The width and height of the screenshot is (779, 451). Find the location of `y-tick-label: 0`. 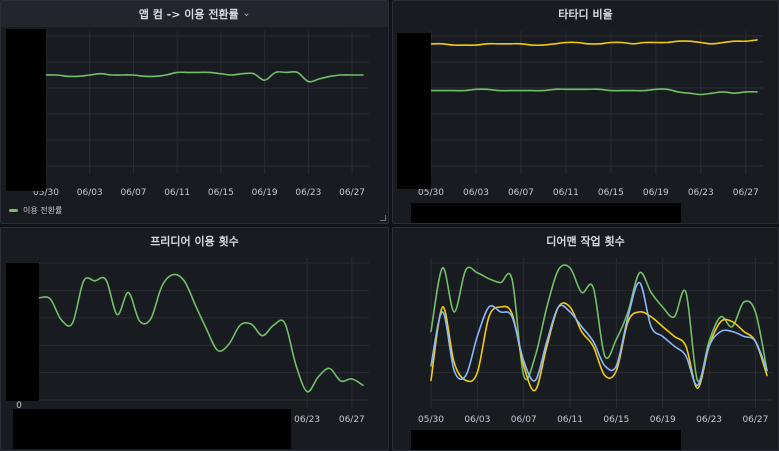

y-tick-label: 0 is located at coordinates (19, 406).